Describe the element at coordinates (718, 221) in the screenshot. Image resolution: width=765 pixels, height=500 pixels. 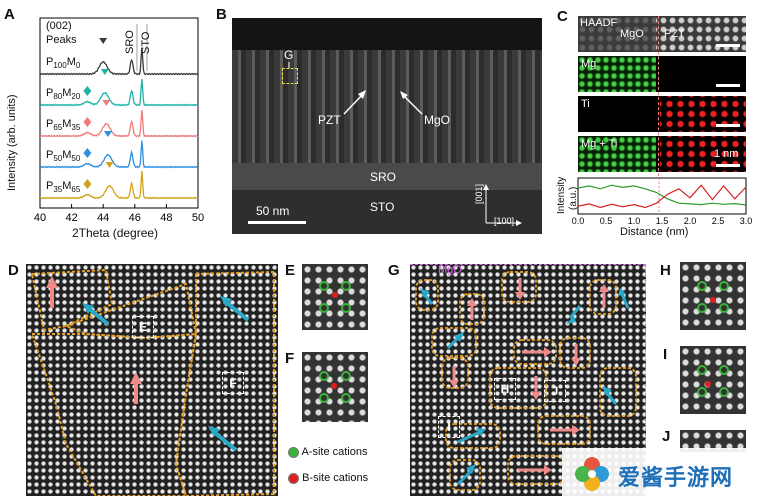
I see `profile-tick-label: 2.5` at that location.